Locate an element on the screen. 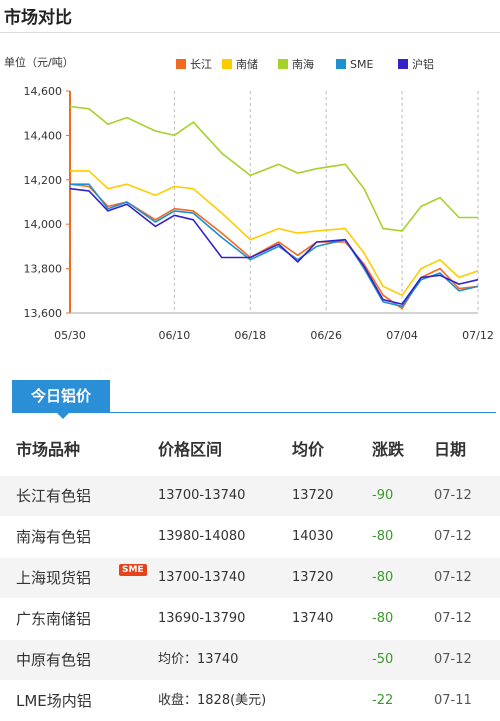 Image resolution: width=500 pixels, height=721 pixels. legend-label: 长江 is located at coordinates (201, 64).